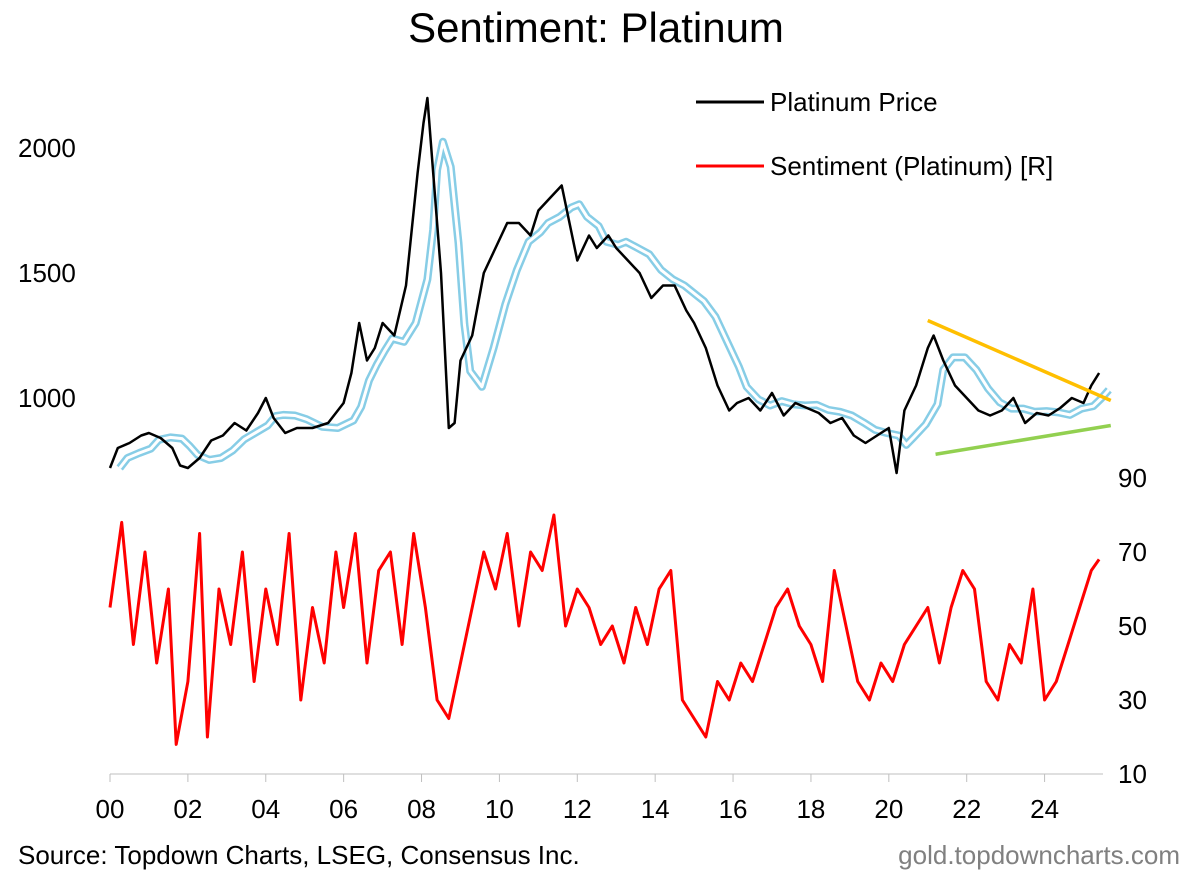 The image size is (1192, 875). What do you see at coordinates (810, 809) in the screenshot?
I see `x-tick-label: 18` at bounding box center [810, 809].